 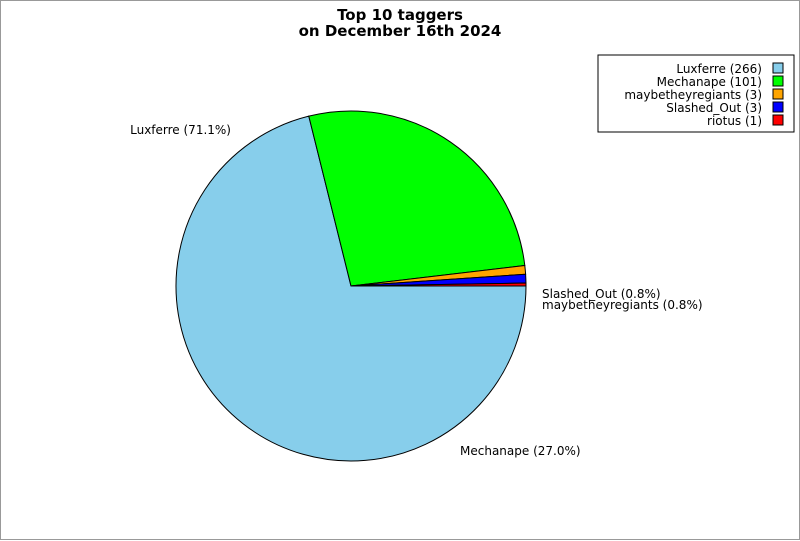 What do you see at coordinates (400, 31) in the screenshot?
I see `chart-title-line-2: on December 16th 2024` at bounding box center [400, 31].